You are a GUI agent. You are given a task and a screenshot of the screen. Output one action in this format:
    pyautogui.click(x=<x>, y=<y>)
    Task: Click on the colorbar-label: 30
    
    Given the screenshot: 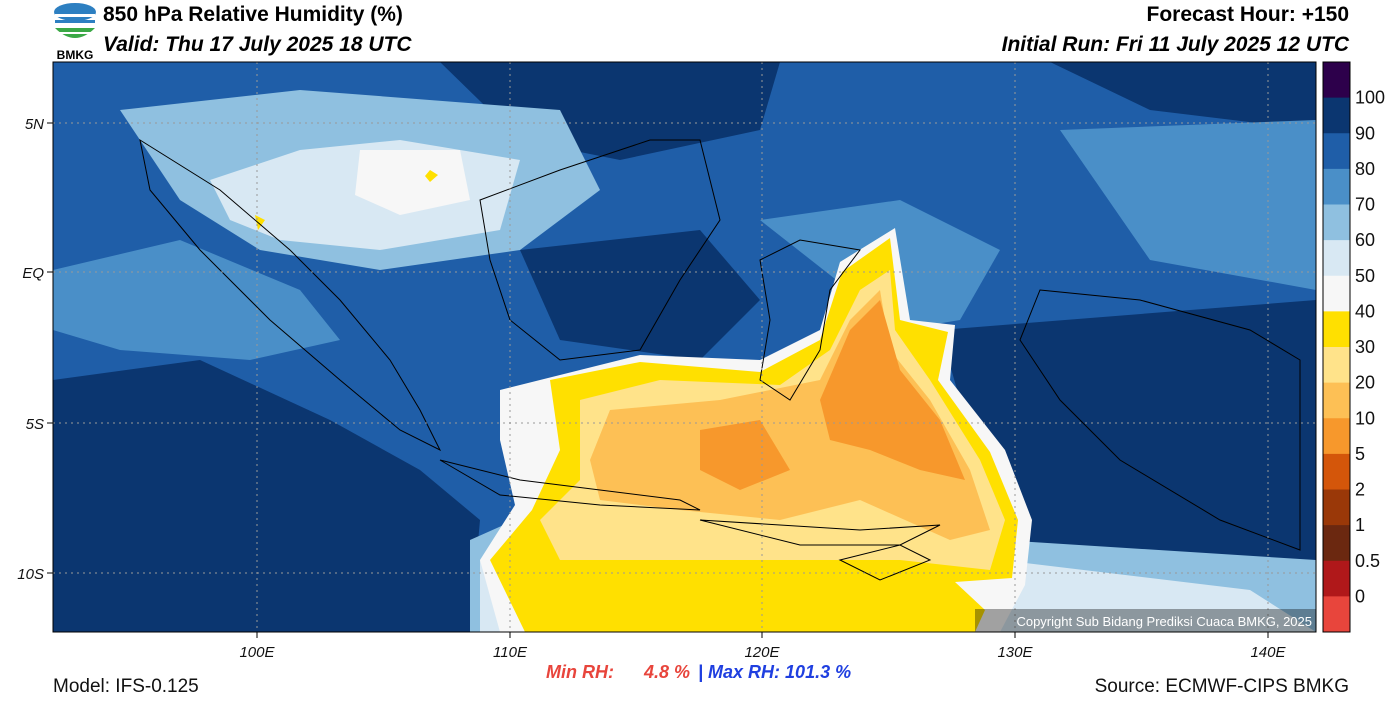 What is the action you would take?
    pyautogui.click(x=1365, y=347)
    